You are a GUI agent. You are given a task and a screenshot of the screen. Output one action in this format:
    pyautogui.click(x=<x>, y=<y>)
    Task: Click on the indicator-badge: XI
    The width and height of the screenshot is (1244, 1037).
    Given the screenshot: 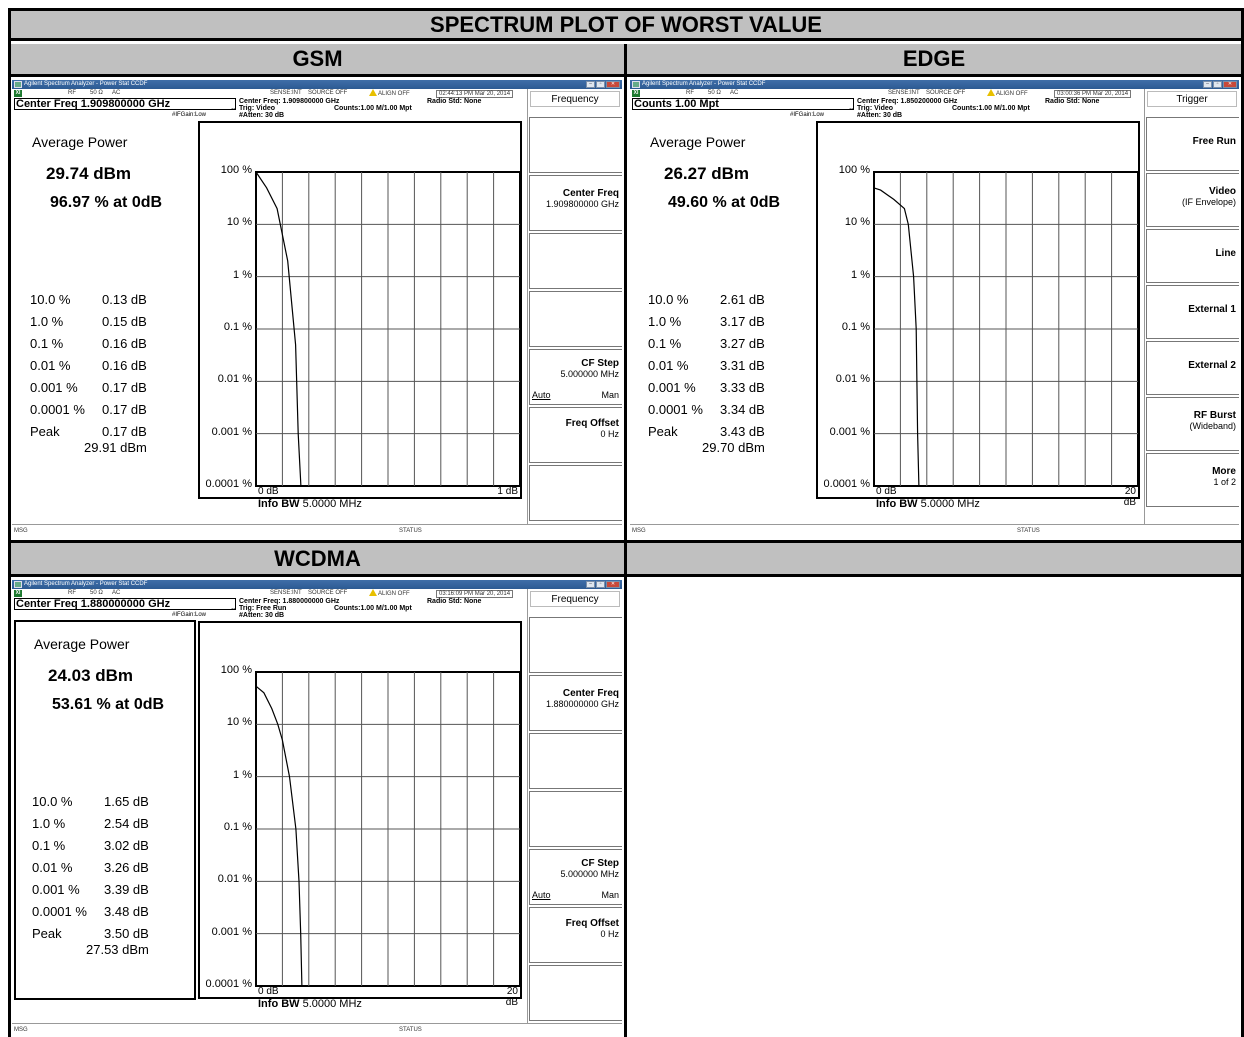 What is the action you would take?
    pyautogui.click(x=18, y=593)
    